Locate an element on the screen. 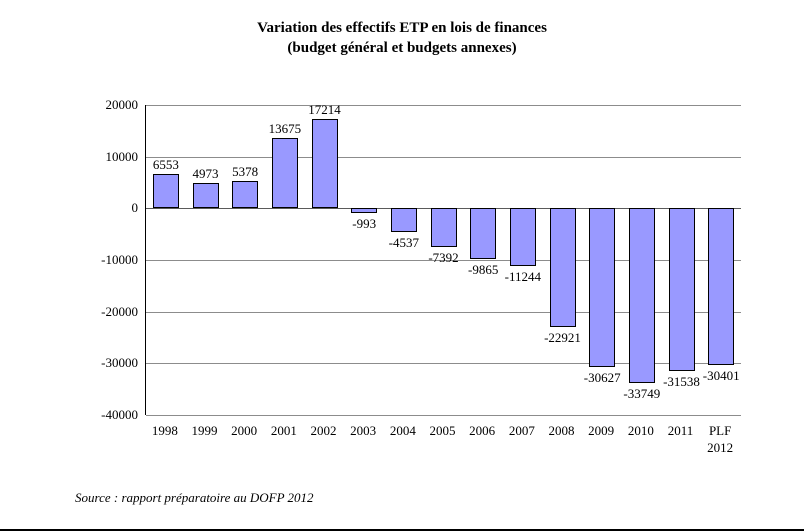 The height and width of the screenshot is (531, 804). bar-2011 is located at coordinates (681, 290).